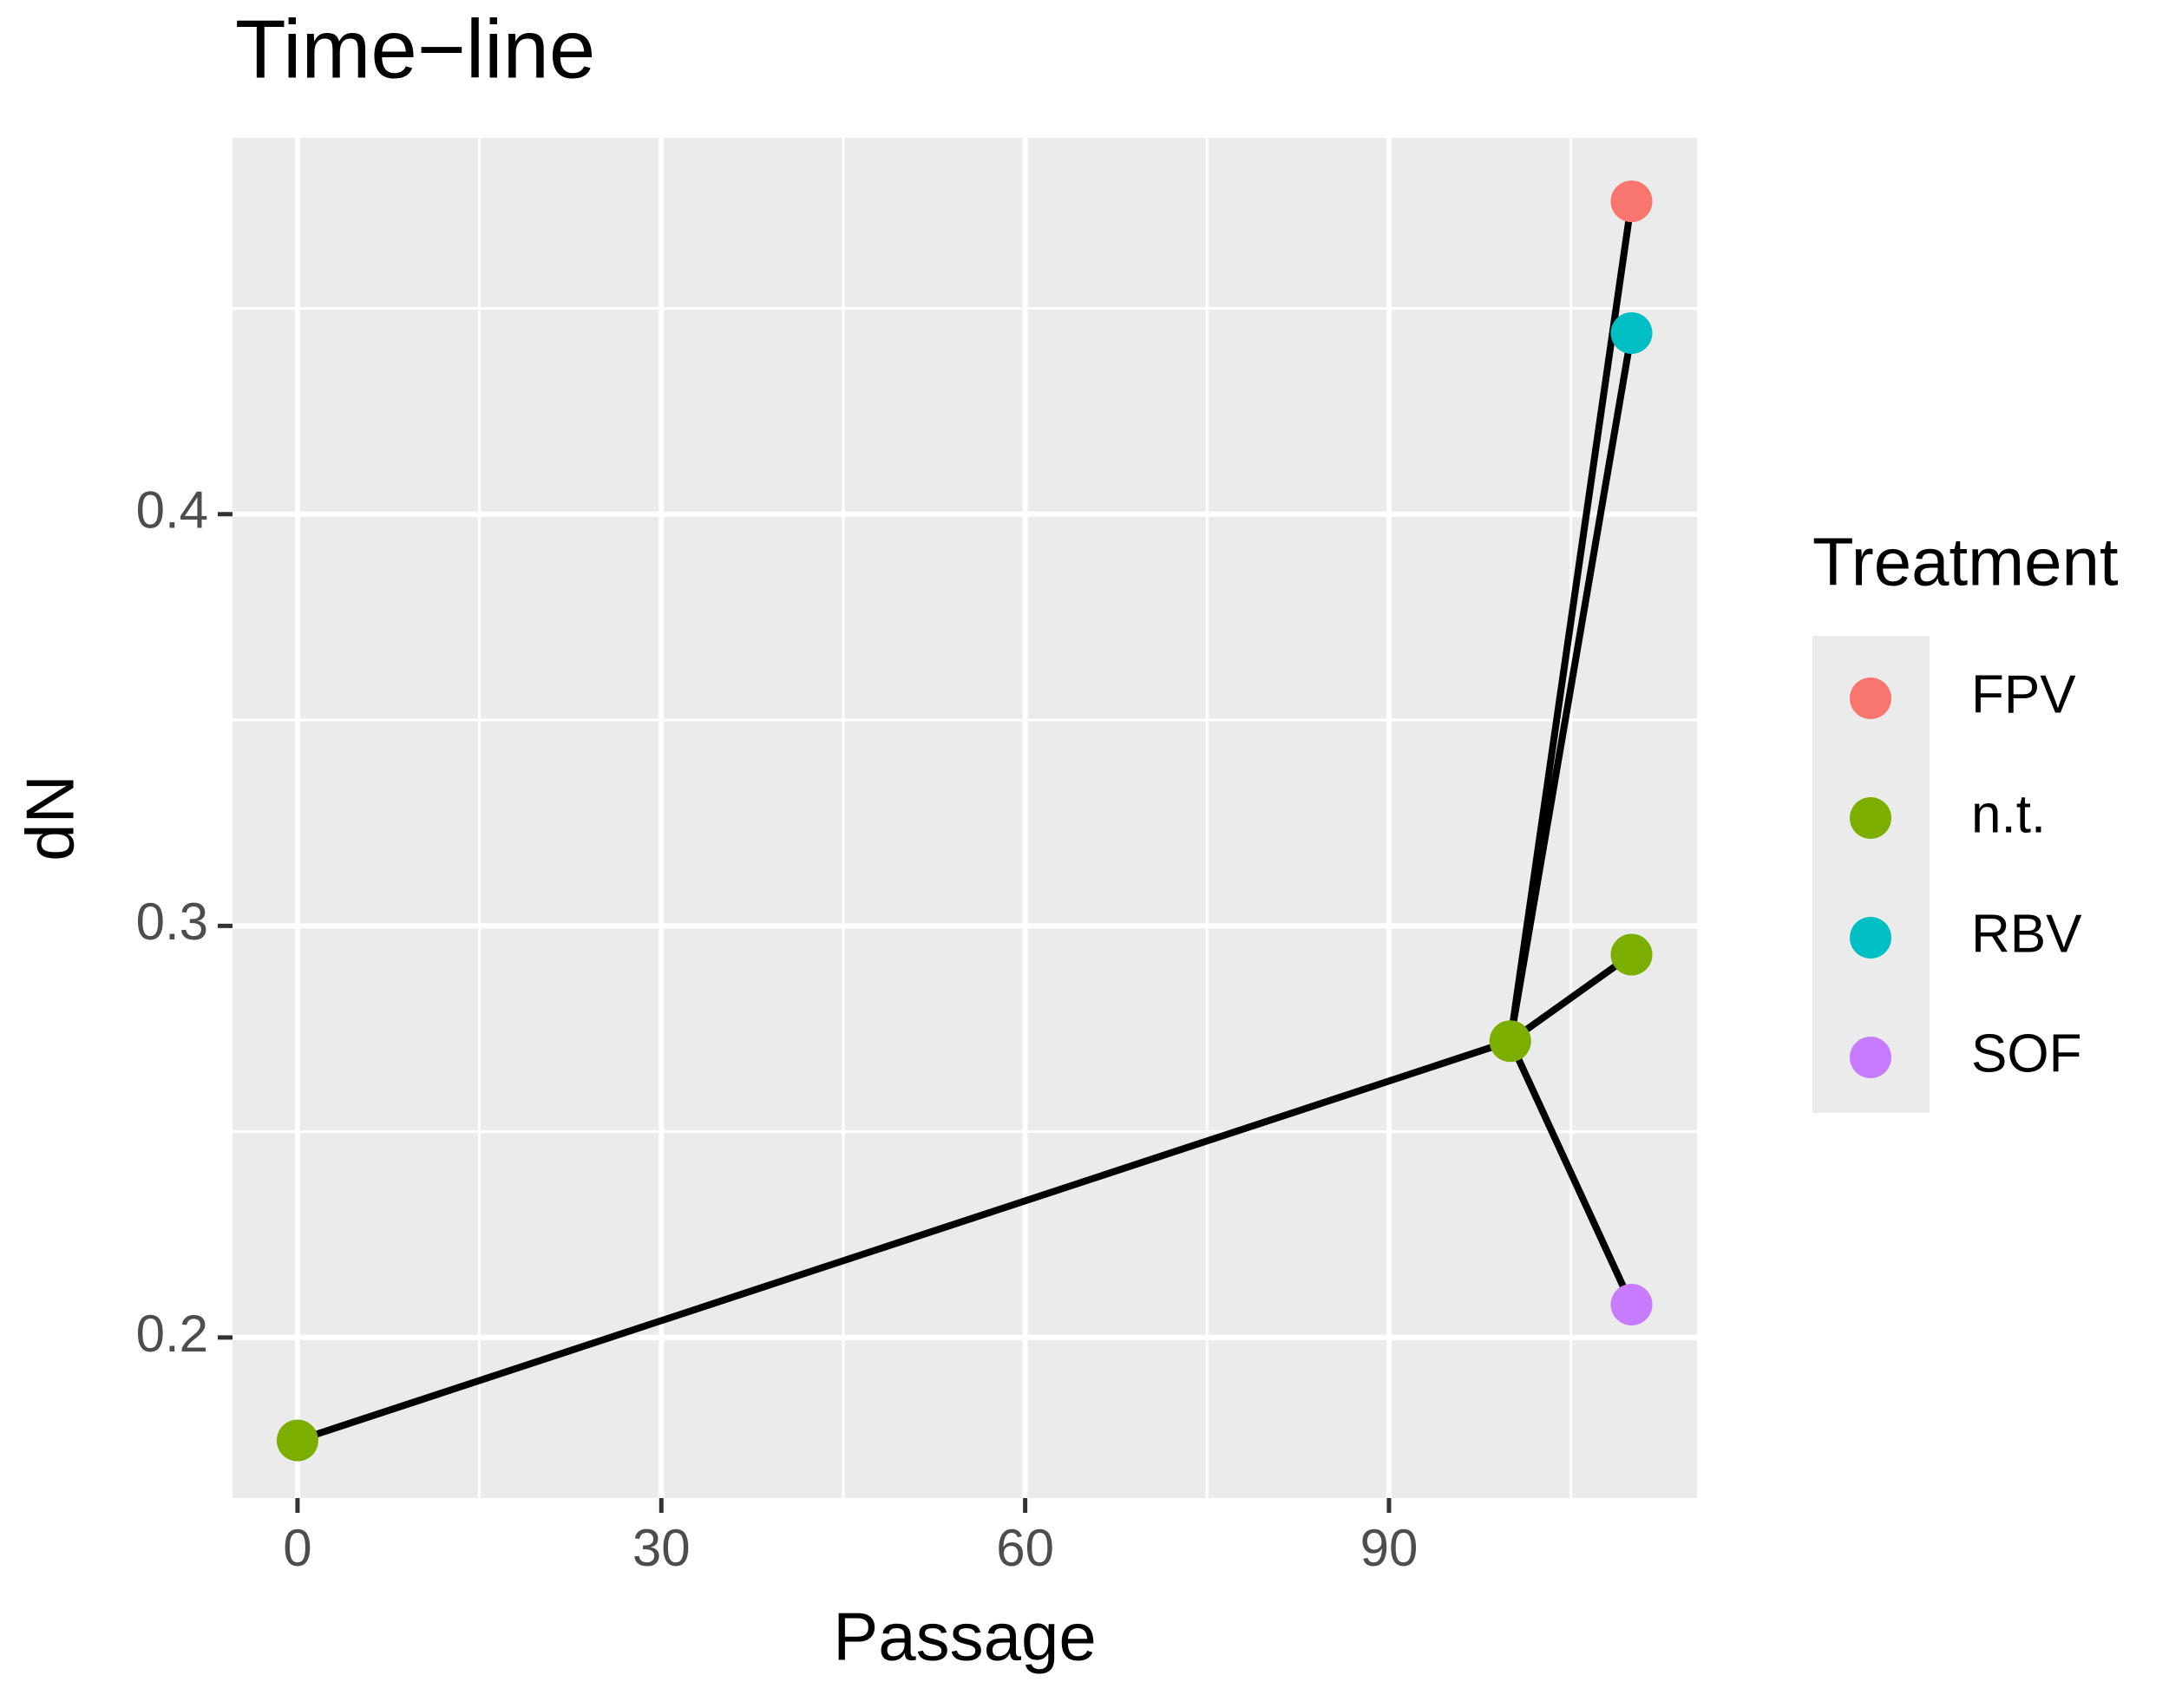  What do you see at coordinates (661, 1548) in the screenshot?
I see `x-tick-label: 30` at bounding box center [661, 1548].